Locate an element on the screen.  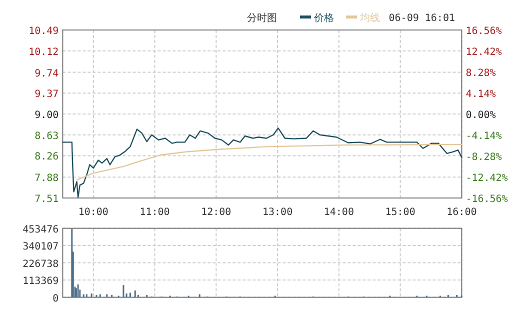
text: 06-09 16:01 is located at coordinates (421, 18).